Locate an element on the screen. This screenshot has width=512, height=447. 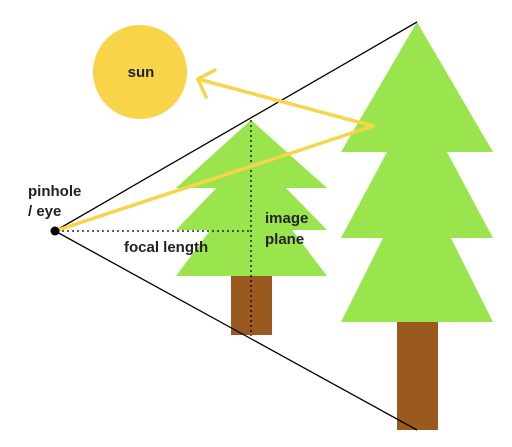
near-tree is located at coordinates (251, 227).